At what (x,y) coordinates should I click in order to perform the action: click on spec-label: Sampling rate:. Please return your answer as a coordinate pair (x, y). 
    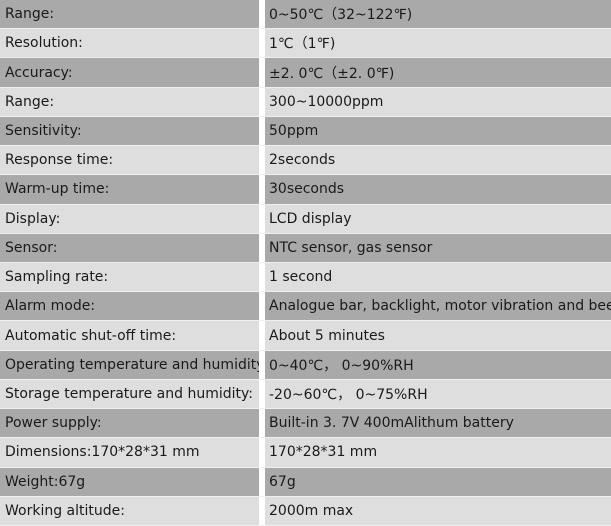
    Looking at the image, I should click on (129, 277).